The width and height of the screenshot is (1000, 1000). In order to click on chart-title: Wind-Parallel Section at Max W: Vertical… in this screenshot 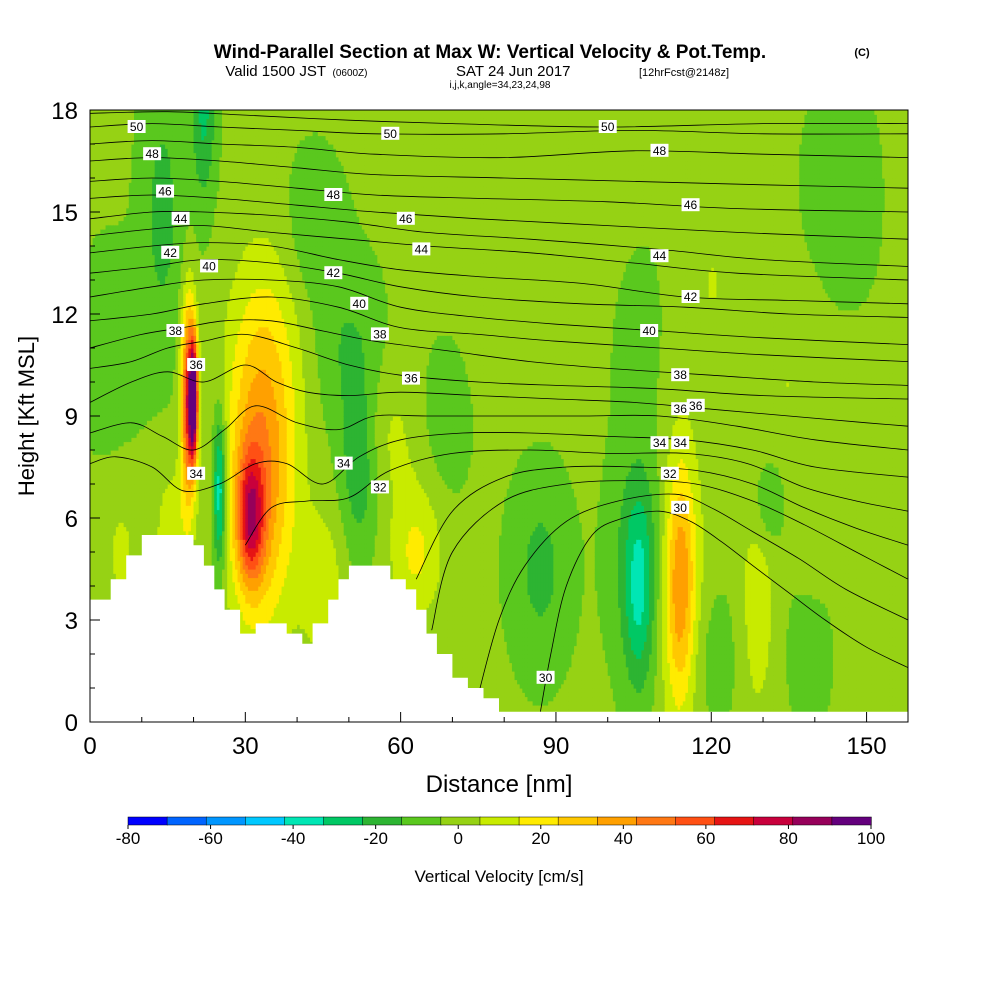, I will do `click(490, 52)`.